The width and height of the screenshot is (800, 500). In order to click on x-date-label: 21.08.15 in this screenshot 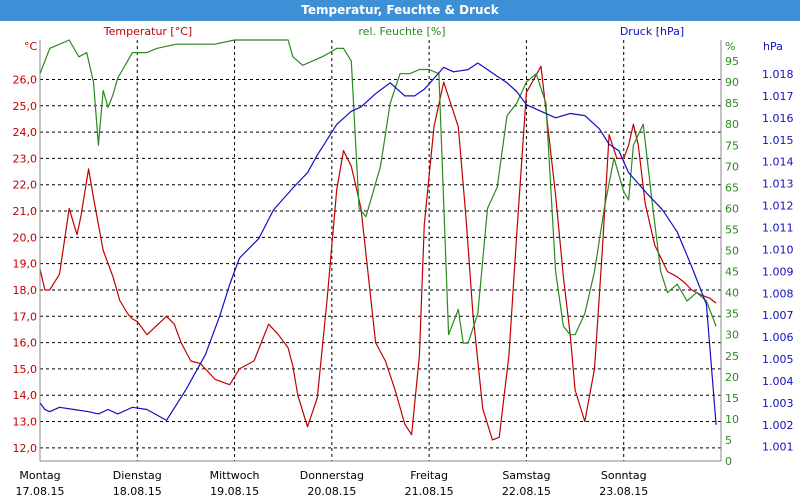, I will do `click(429, 491)`.